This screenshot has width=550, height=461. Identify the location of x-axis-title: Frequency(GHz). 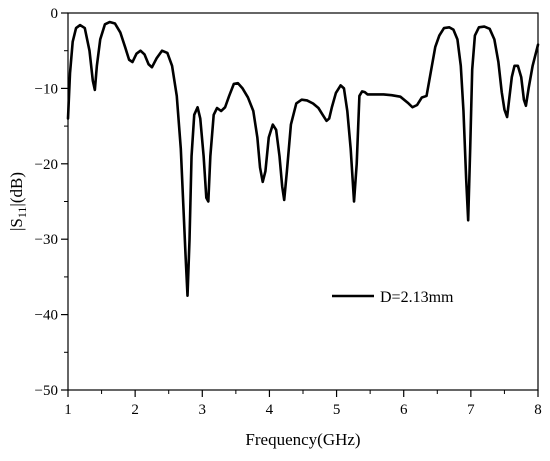
(302, 439).